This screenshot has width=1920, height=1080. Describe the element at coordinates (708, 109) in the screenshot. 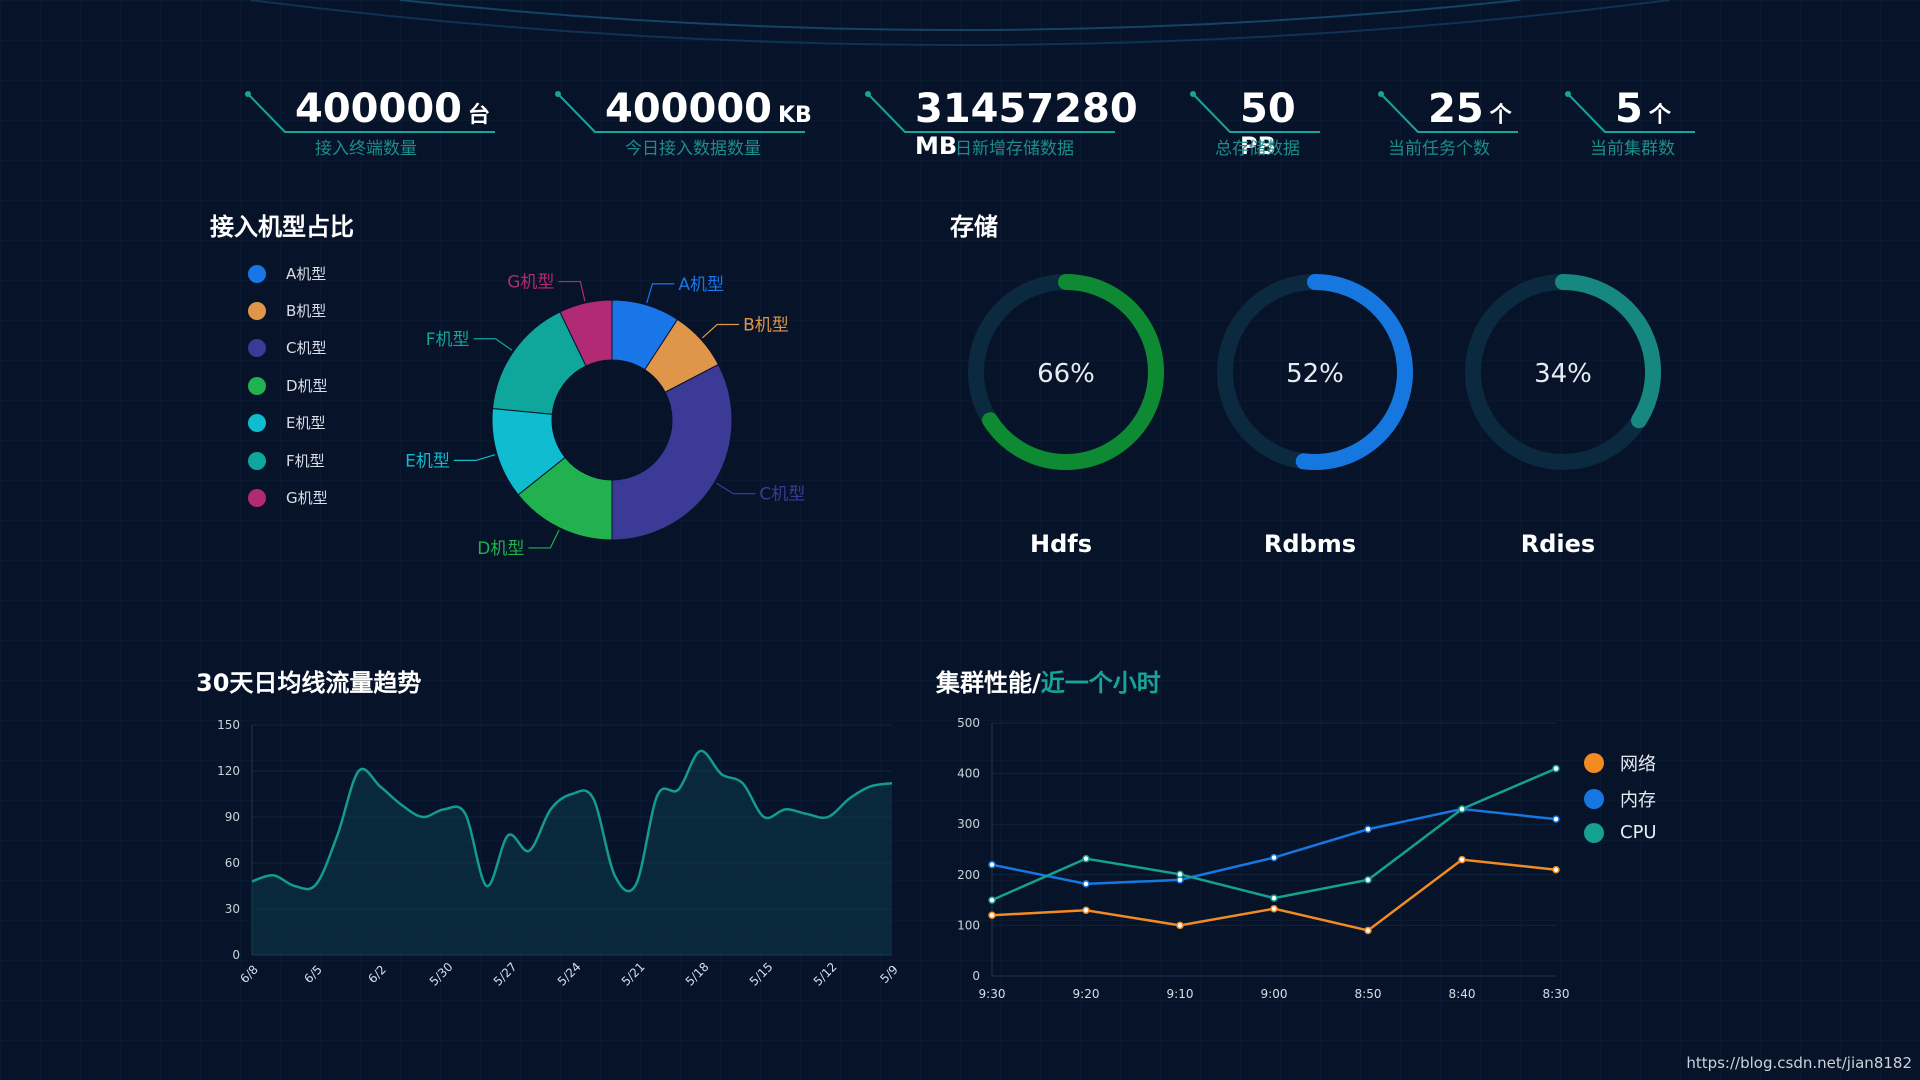

I see `stat-value: 400000 KB` at that location.